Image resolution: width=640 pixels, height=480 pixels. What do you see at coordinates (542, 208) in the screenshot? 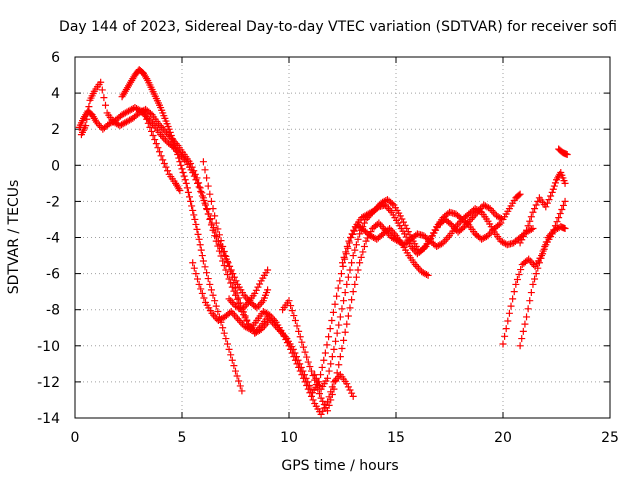
I see `series-sat-m` at bounding box center [542, 208].